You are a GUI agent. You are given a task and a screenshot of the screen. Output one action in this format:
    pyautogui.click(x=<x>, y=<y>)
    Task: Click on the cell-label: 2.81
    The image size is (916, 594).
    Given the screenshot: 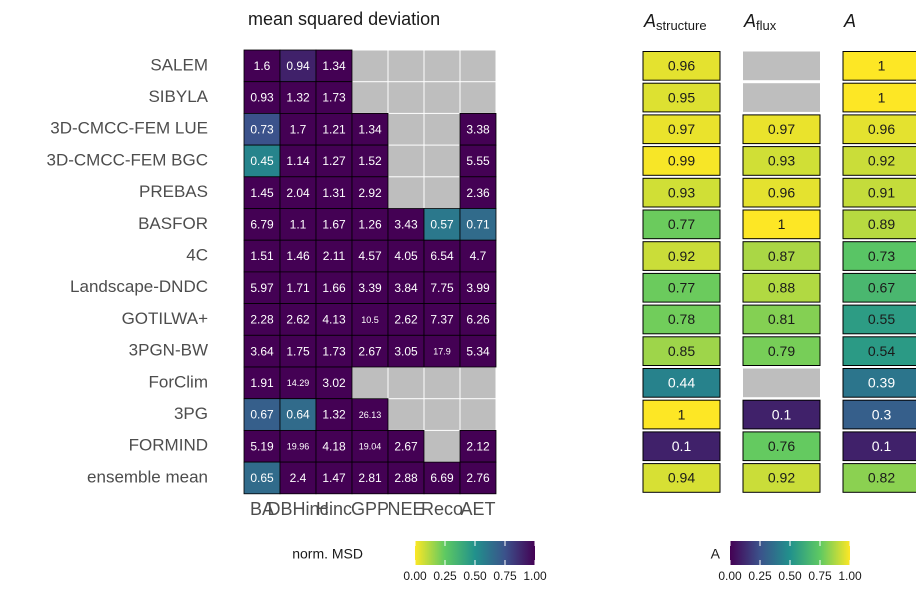 What is the action you would take?
    pyautogui.click(x=370, y=478)
    